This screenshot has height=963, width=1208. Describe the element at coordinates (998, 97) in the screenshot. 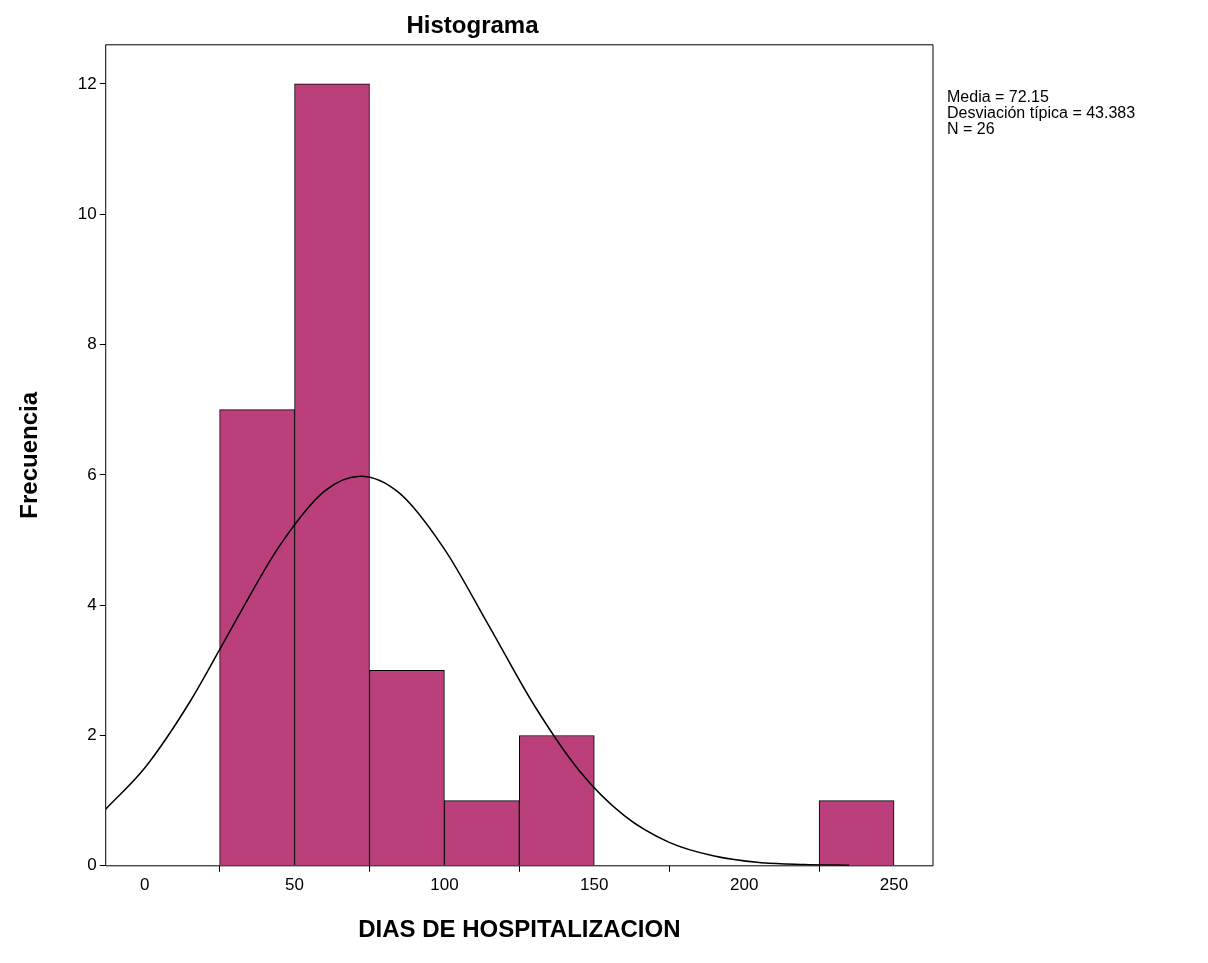

I see `text: Media = 72.15` at that location.